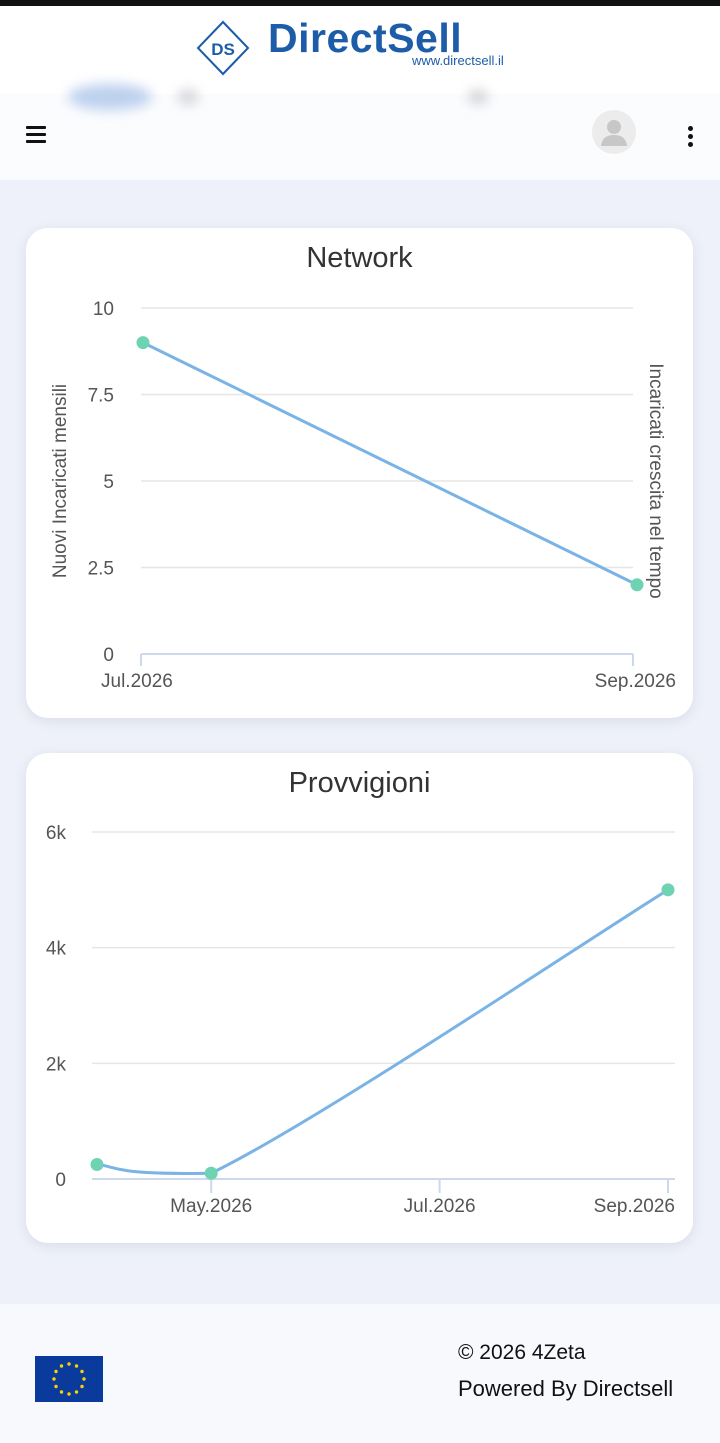 This screenshot has width=720, height=1443. I want to click on kebab-menu-icon, so click(691, 137).